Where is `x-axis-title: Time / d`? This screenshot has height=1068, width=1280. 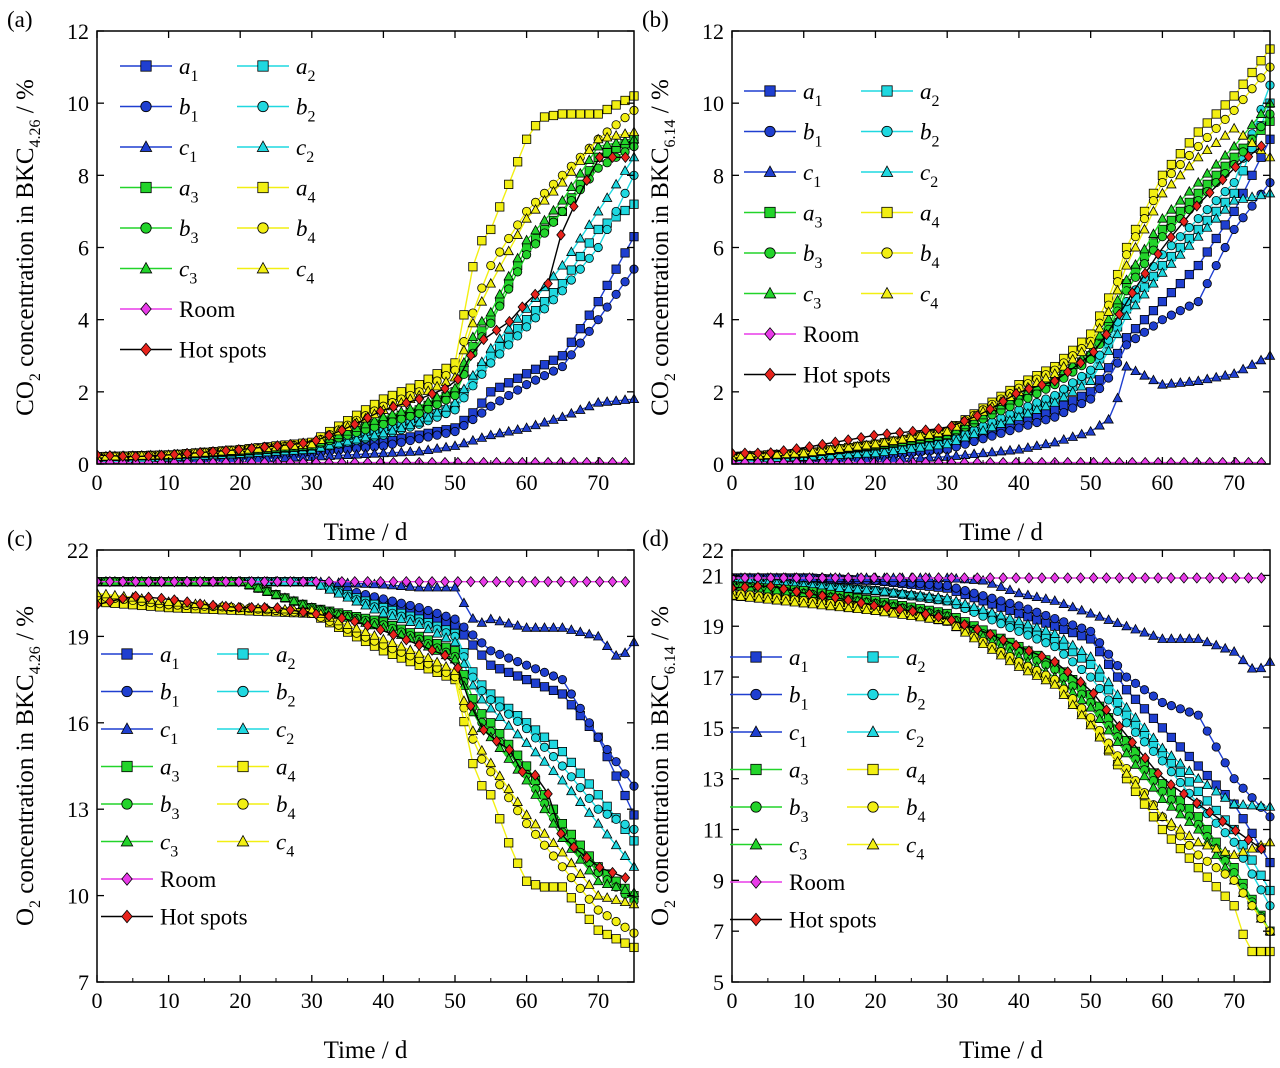
x-axis-title: Time / d is located at coordinates (366, 1050).